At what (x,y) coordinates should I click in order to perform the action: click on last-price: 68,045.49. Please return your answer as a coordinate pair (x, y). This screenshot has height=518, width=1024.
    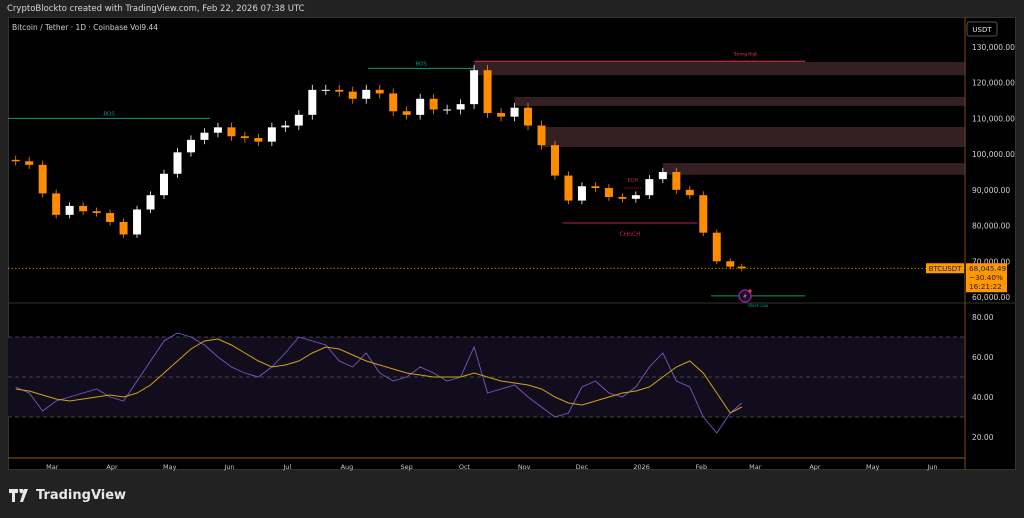
    Looking at the image, I should click on (987, 268).